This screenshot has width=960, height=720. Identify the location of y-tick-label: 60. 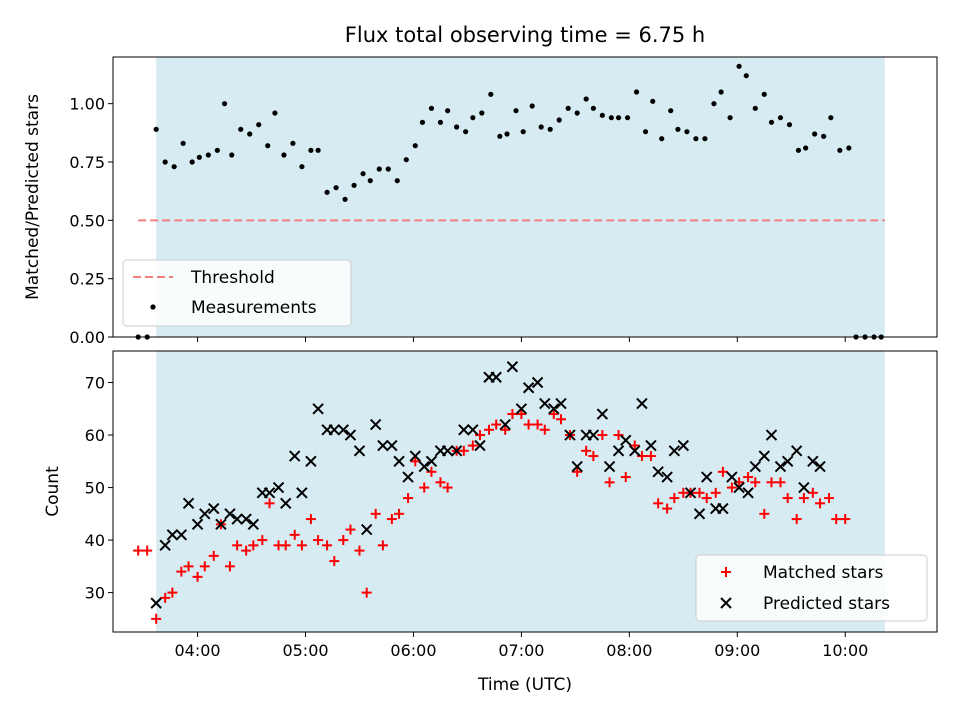
(95, 435).